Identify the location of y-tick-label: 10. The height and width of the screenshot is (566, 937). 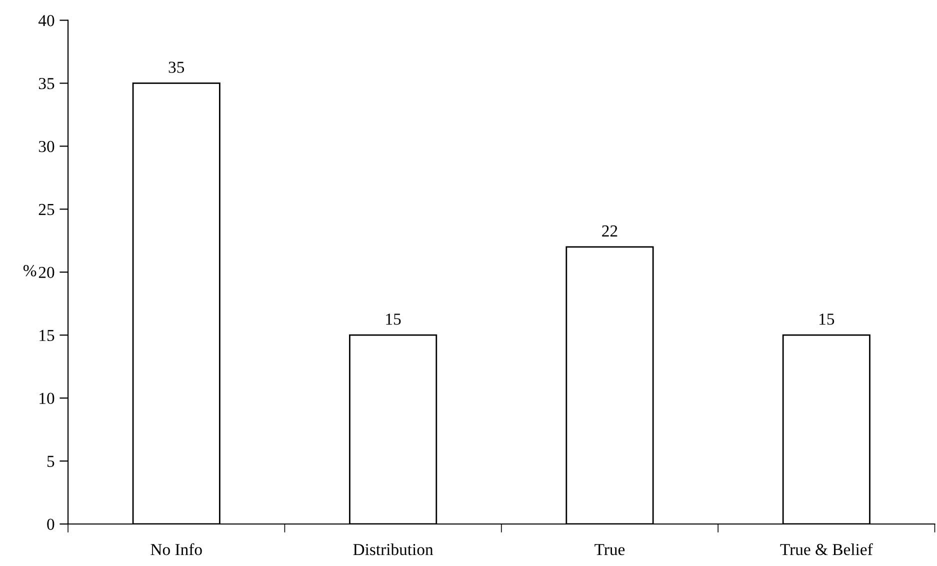
(47, 398).